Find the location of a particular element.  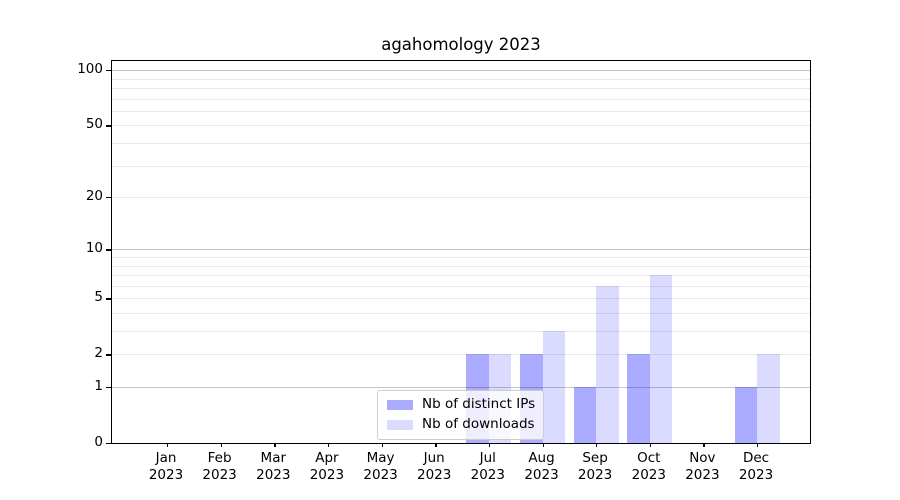

x-tick-label-dec: Dec 2023 is located at coordinates (756, 466).